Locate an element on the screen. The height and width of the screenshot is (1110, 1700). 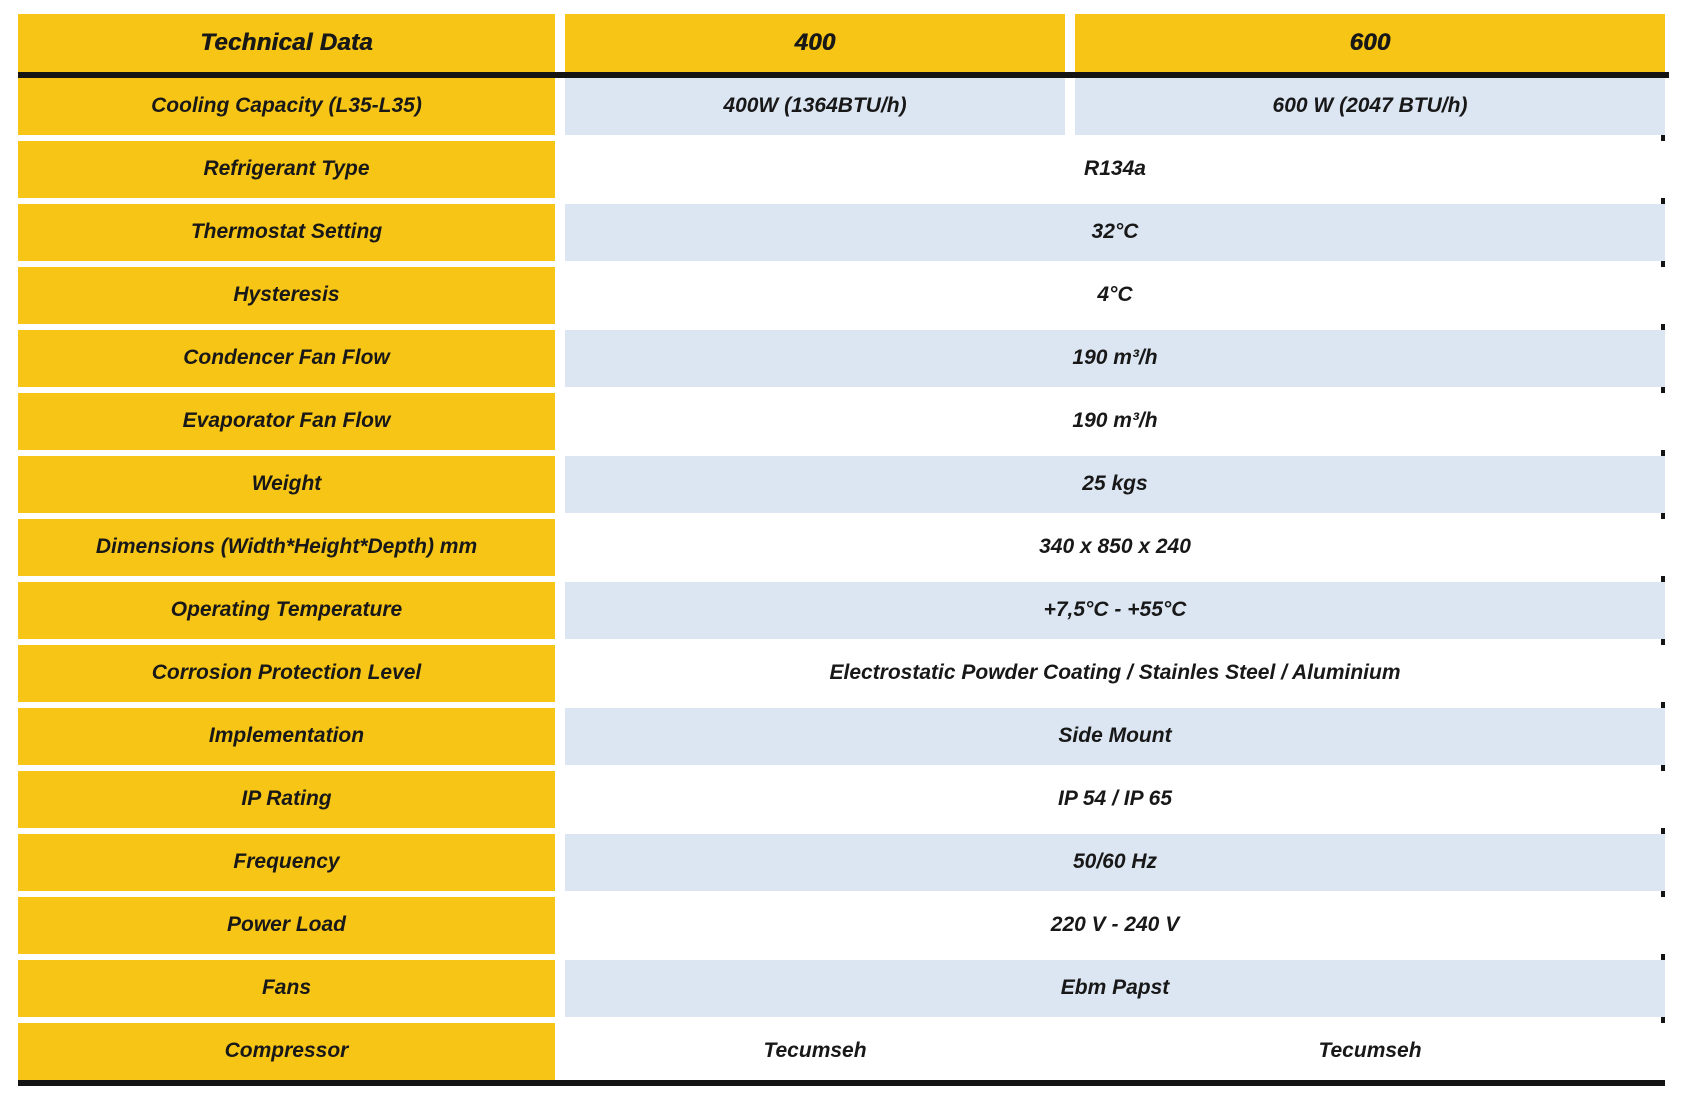
row-label: Implementation is located at coordinates (286, 736).